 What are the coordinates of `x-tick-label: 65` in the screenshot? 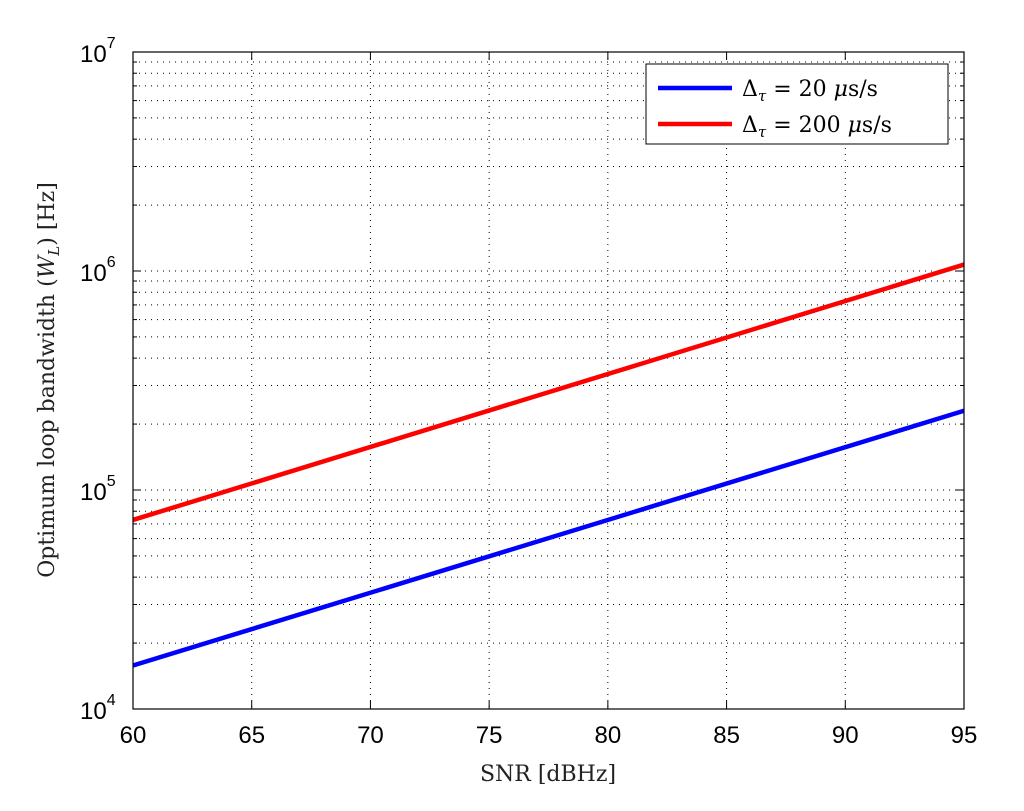 It's located at (251, 735).